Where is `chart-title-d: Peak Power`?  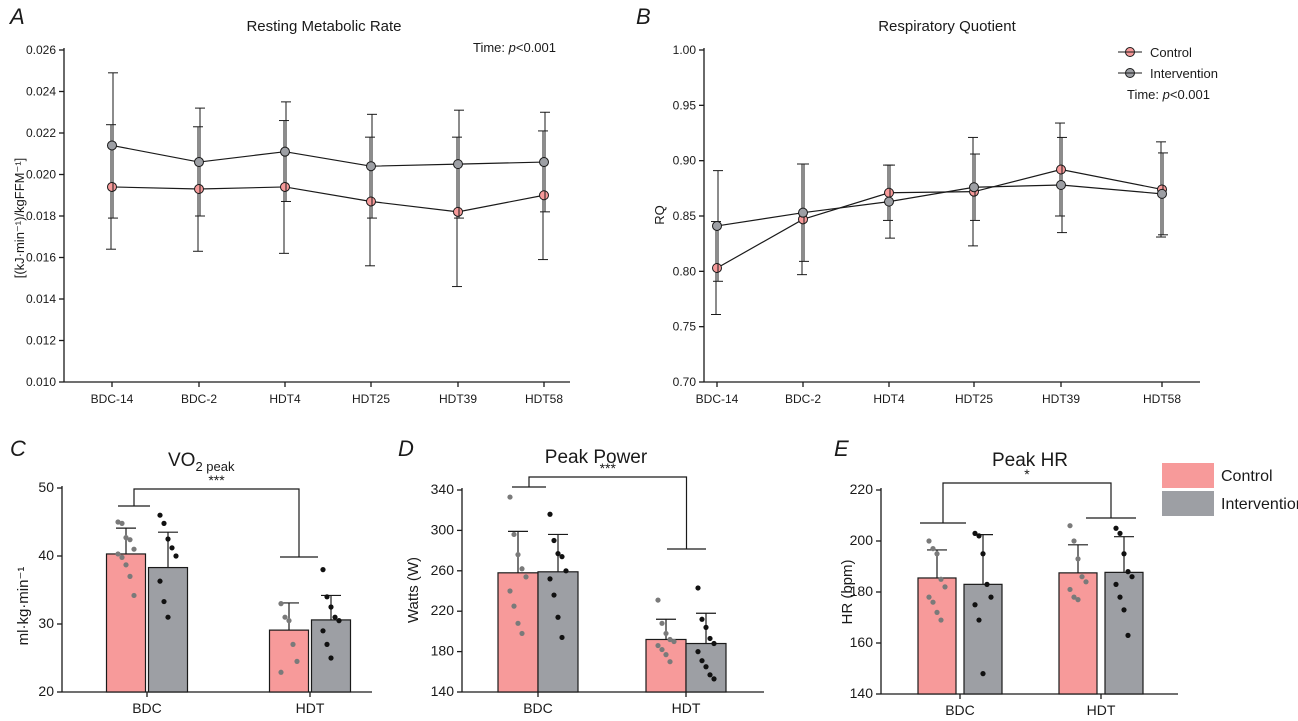 chart-title-d: Peak Power is located at coordinates (596, 457).